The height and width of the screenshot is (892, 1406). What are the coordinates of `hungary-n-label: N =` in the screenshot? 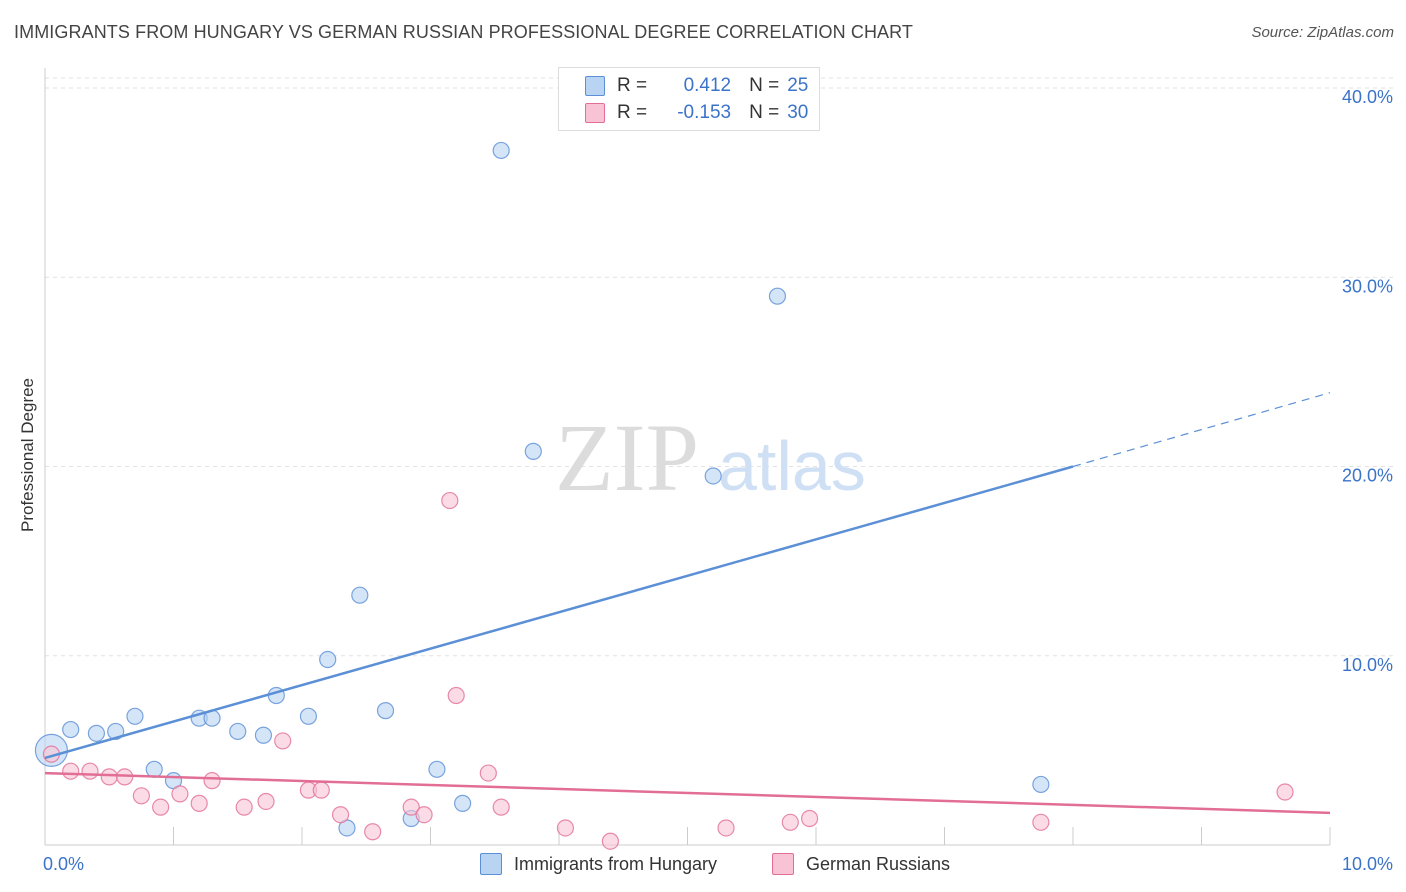 It's located at (764, 85).